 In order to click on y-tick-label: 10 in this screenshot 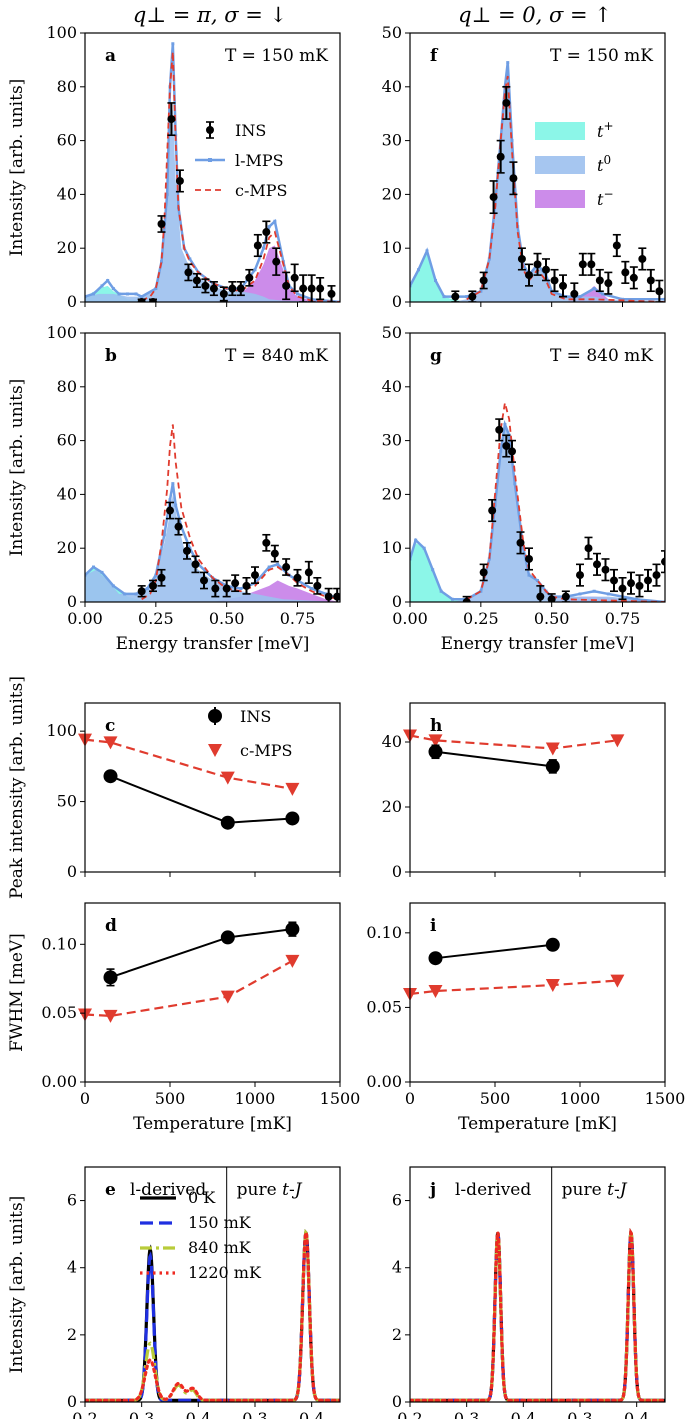, I will do `click(392, 547)`.